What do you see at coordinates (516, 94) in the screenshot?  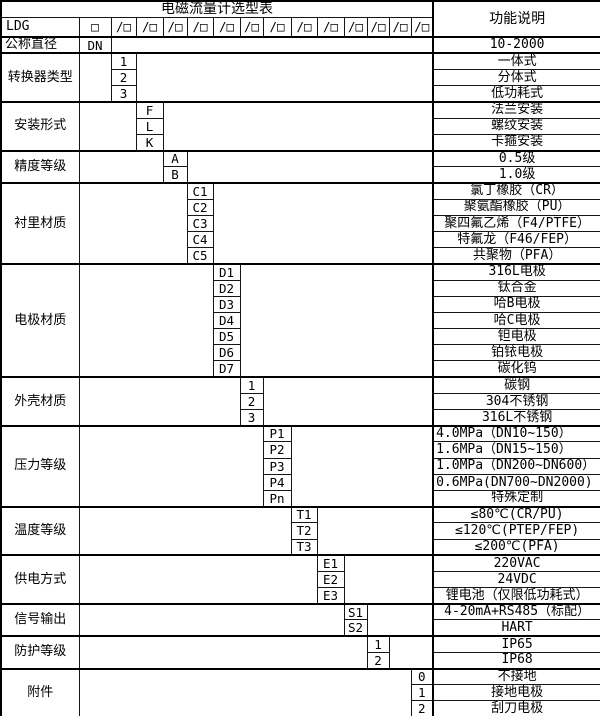 I see `option-desc-cell: 低功耗式` at bounding box center [516, 94].